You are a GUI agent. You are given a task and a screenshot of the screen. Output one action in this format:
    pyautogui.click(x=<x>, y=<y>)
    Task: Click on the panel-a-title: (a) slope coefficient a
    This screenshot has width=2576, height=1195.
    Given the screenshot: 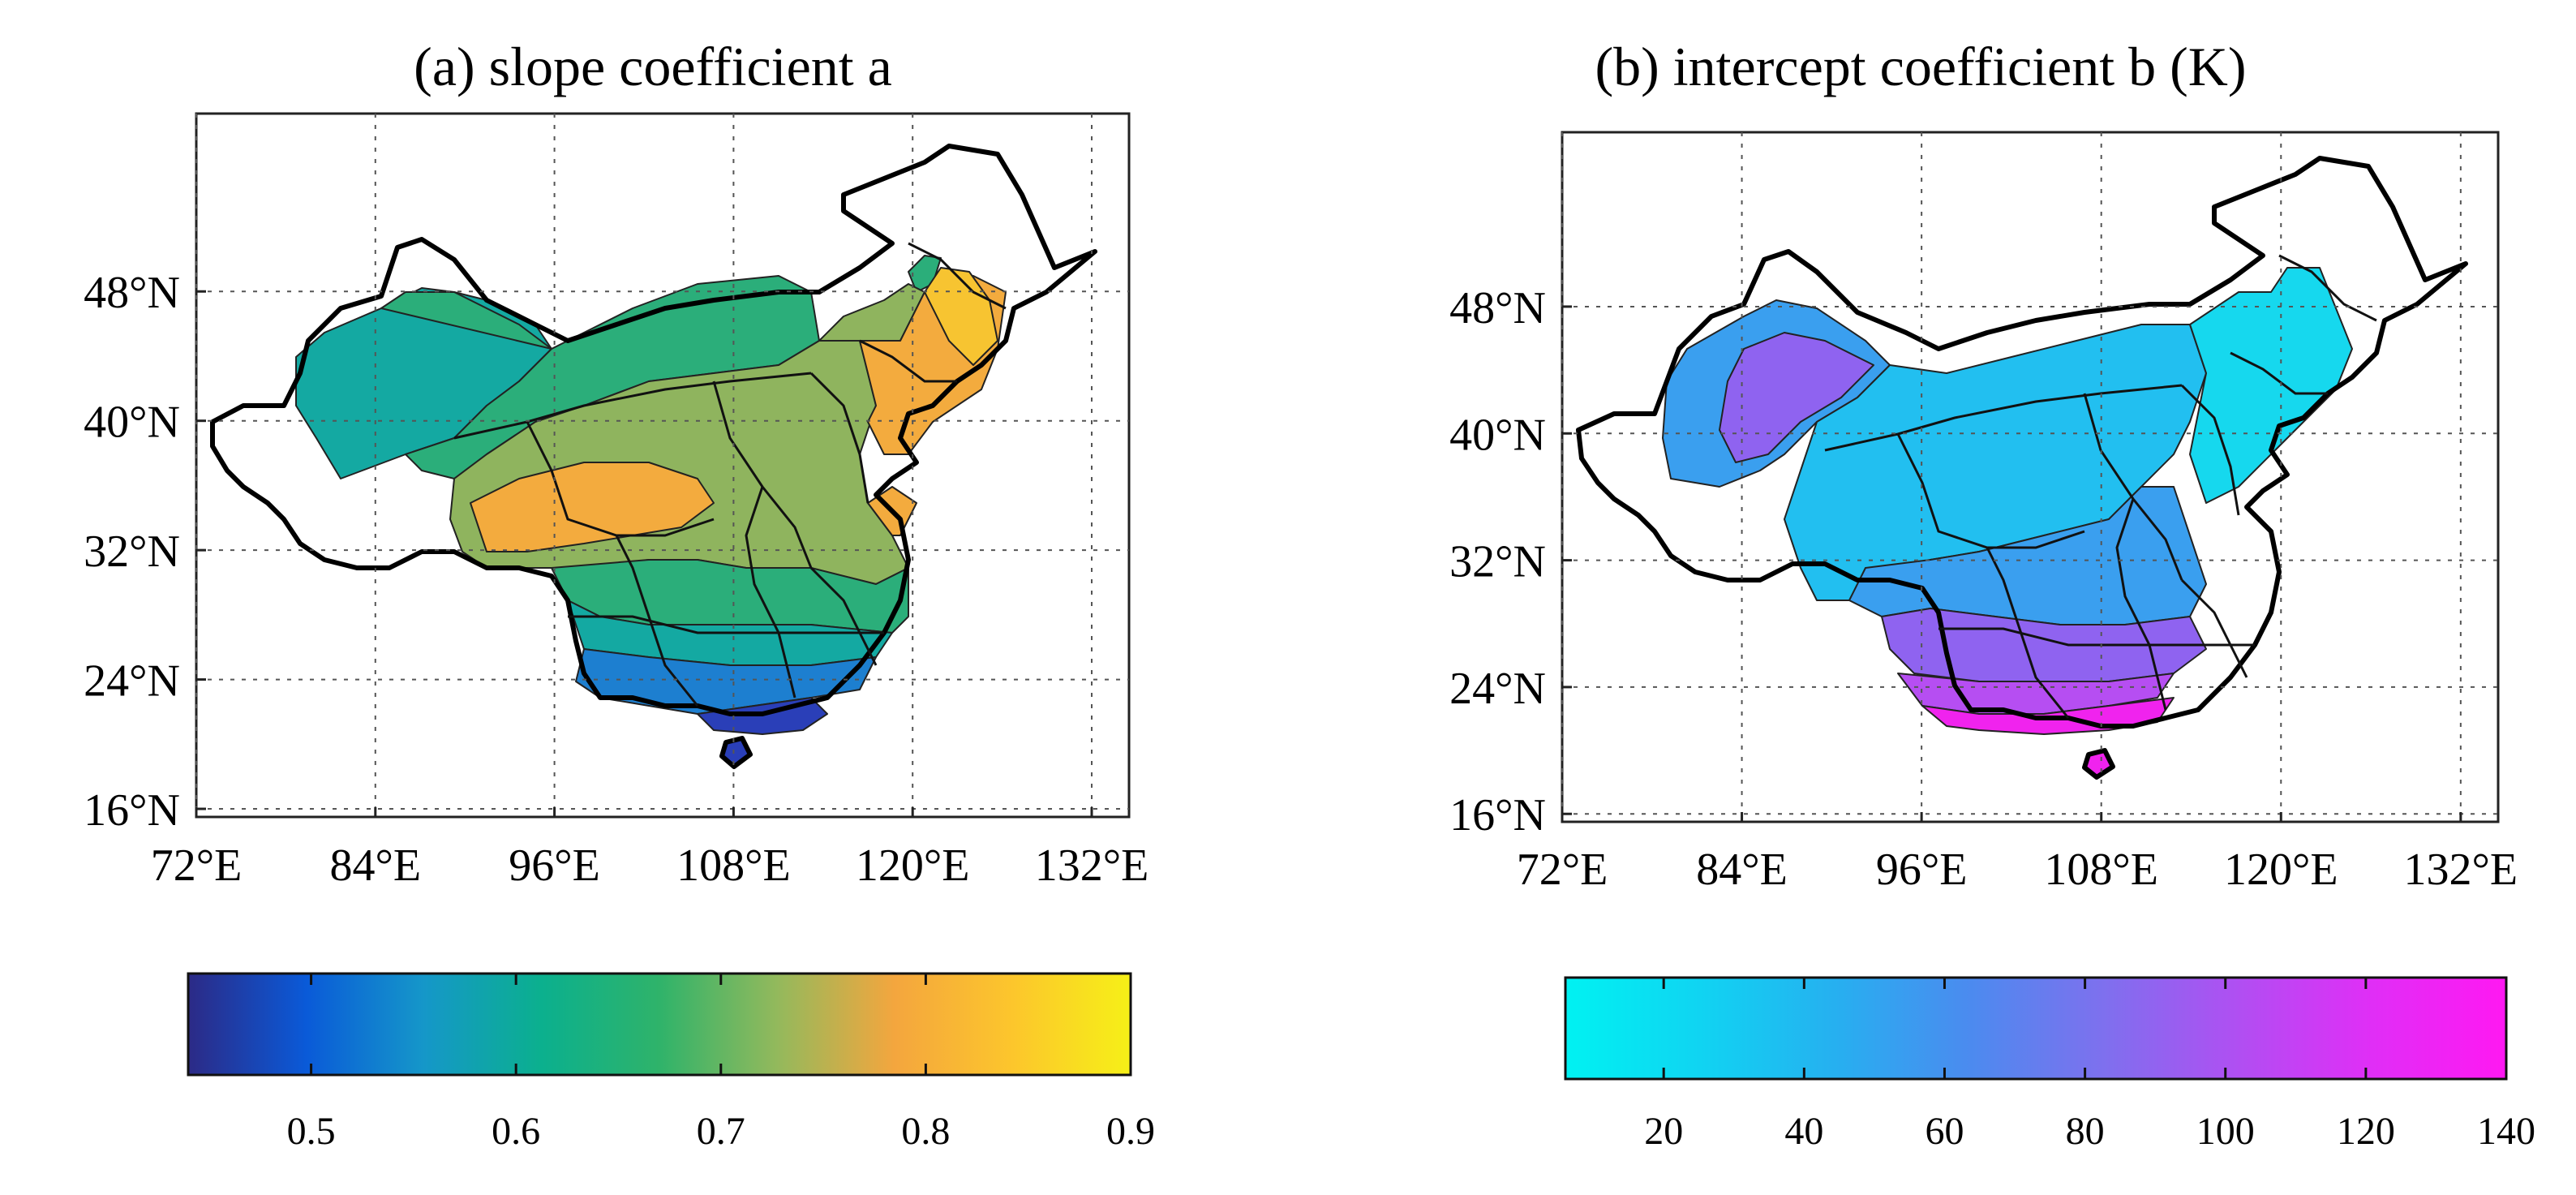 What is the action you would take?
    pyautogui.click(x=653, y=66)
    